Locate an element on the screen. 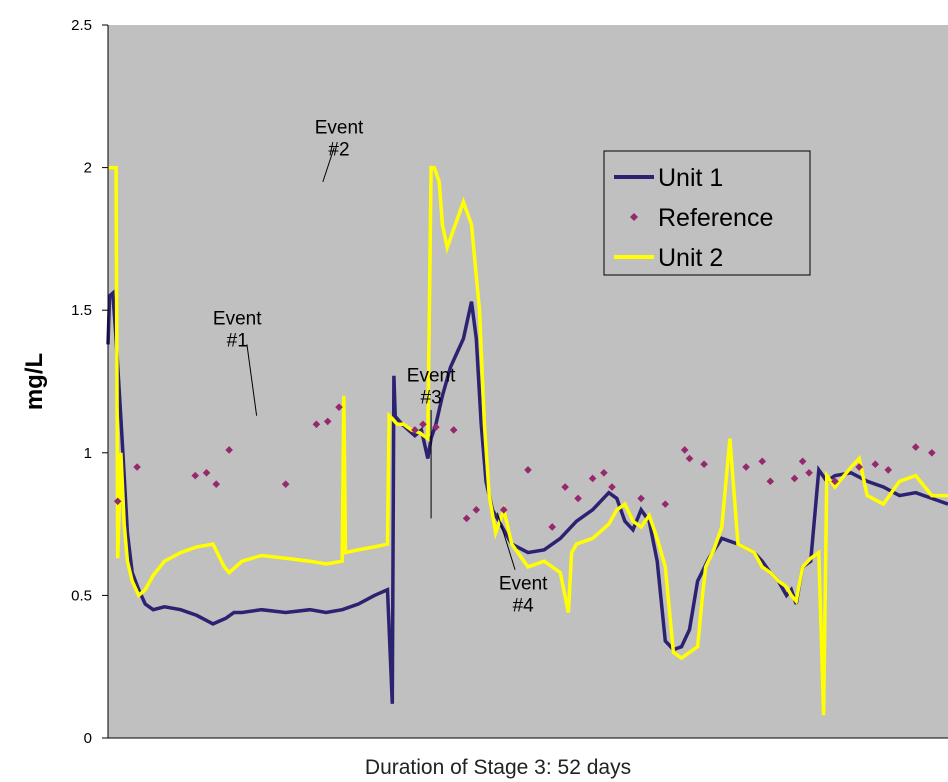 The width and height of the screenshot is (948, 782). legend-label-unit-2: Unit 2 is located at coordinates (690, 258).